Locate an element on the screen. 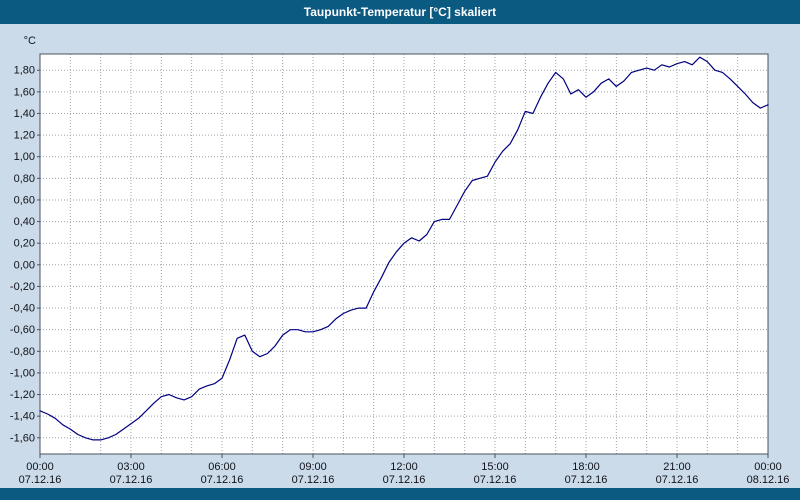 This screenshot has width=800, height=500. x-tick-time-label: 21:00 is located at coordinates (677, 467).